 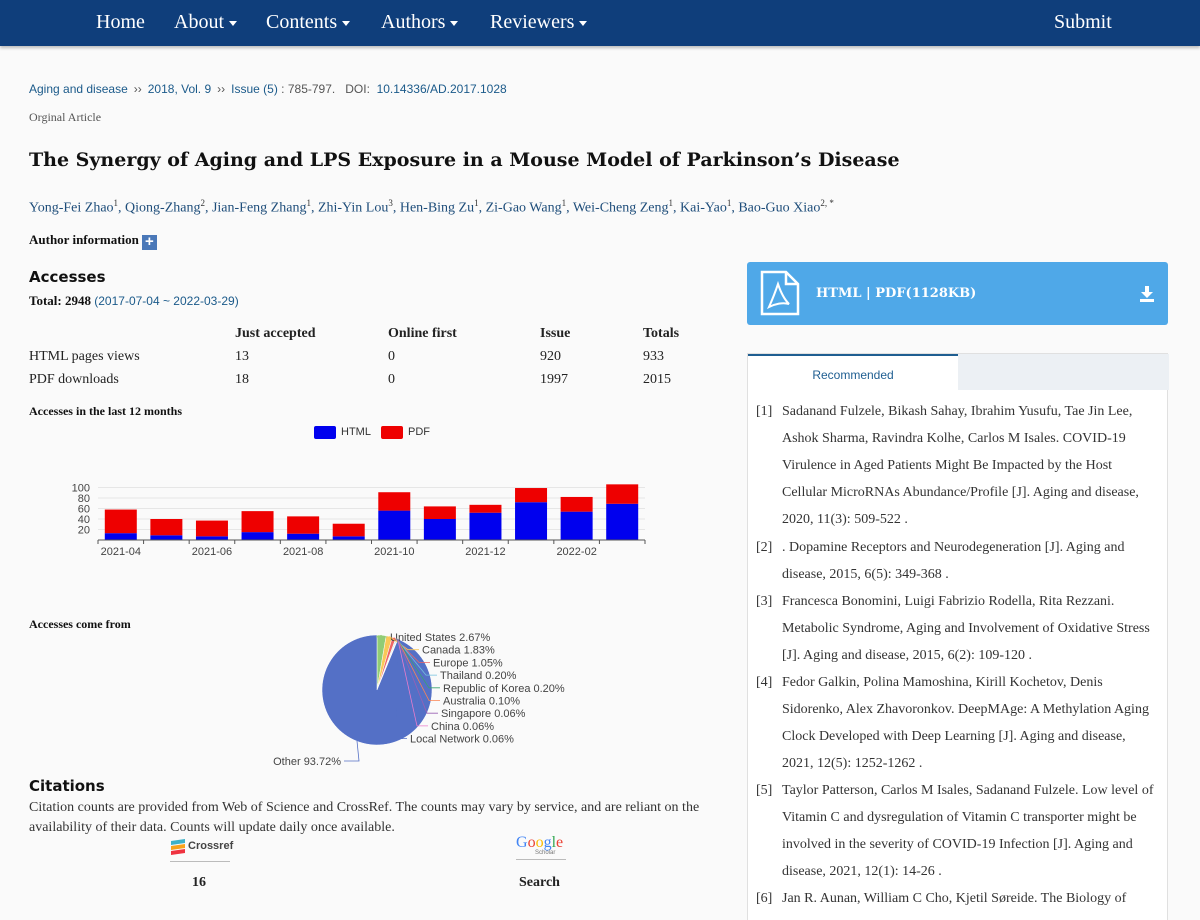 What do you see at coordinates (205, 22) in the screenshot?
I see `nav-about: About` at bounding box center [205, 22].